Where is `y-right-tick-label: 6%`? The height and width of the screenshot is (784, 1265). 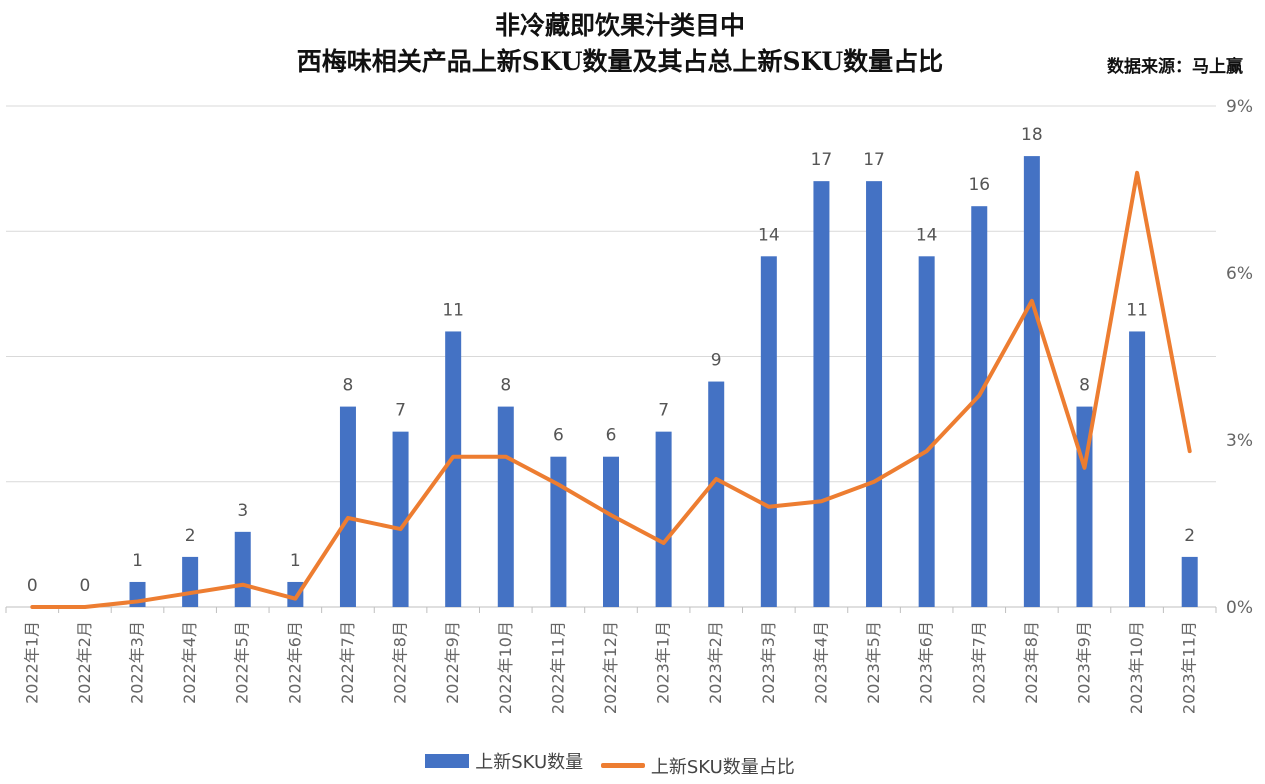 y-right-tick-label: 6% is located at coordinates (1239, 274).